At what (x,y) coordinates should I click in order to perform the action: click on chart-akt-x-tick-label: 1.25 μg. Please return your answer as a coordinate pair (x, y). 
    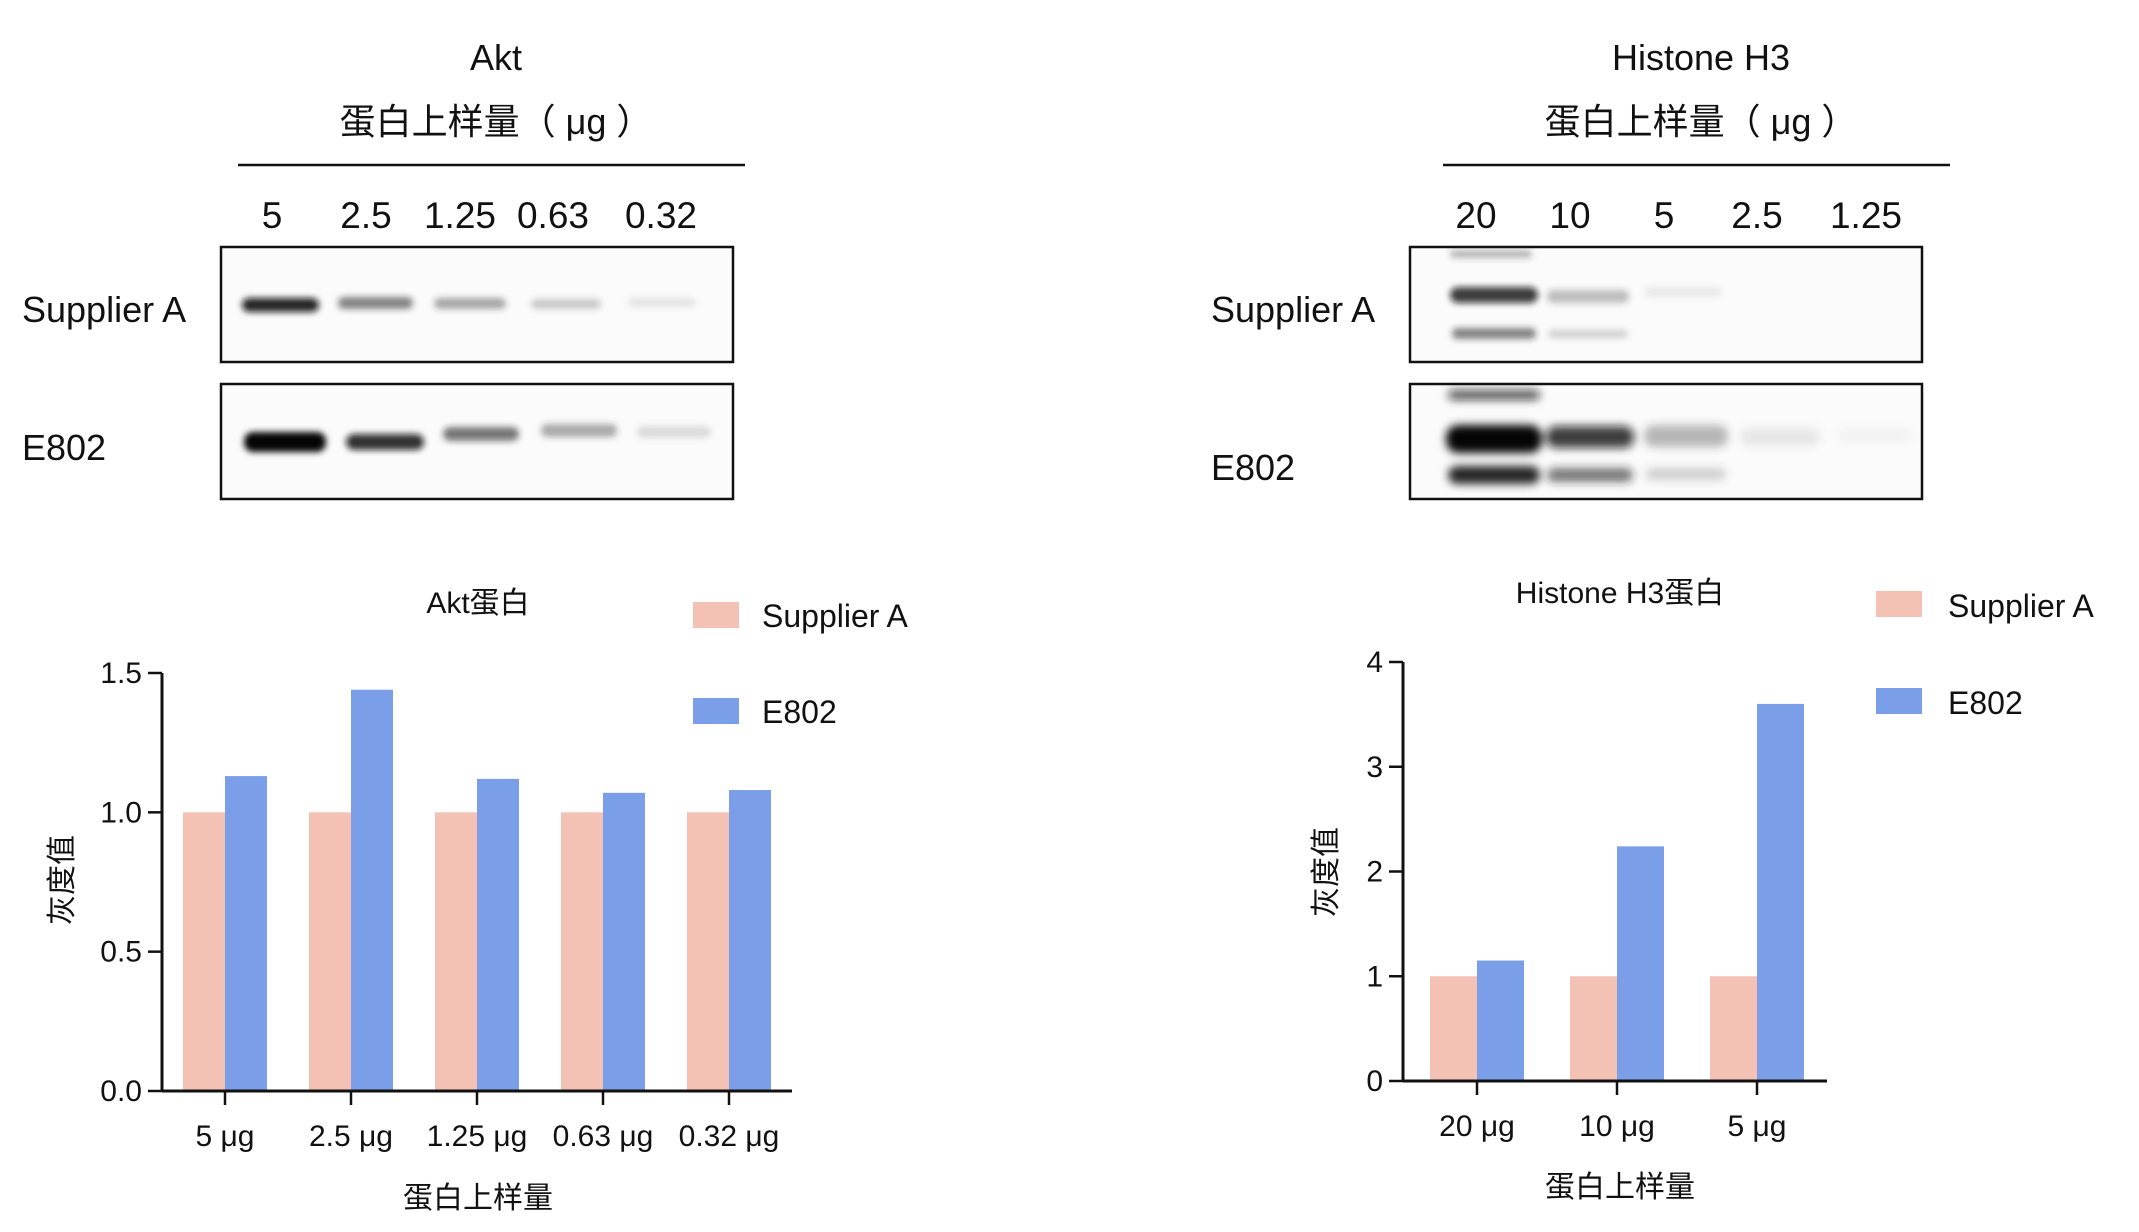
    Looking at the image, I should click on (477, 1136).